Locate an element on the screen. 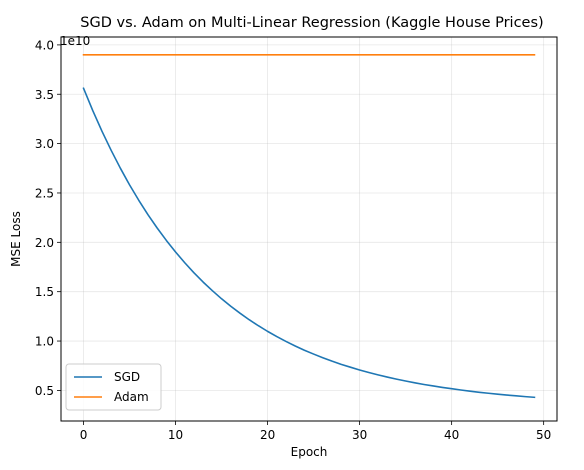 This screenshot has width=584, height=470. x-tick-label: 0 is located at coordinates (84, 435).